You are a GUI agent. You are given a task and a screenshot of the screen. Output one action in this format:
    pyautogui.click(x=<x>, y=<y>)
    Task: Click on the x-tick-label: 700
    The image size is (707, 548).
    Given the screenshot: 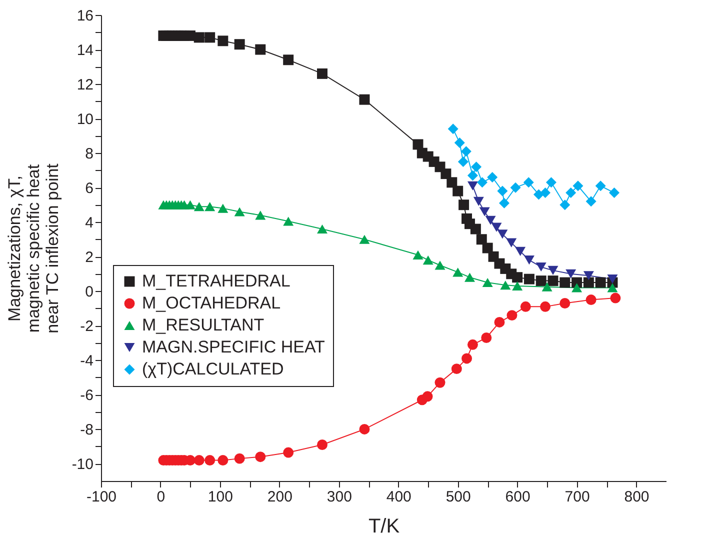 What is the action you would take?
    pyautogui.click(x=577, y=497)
    